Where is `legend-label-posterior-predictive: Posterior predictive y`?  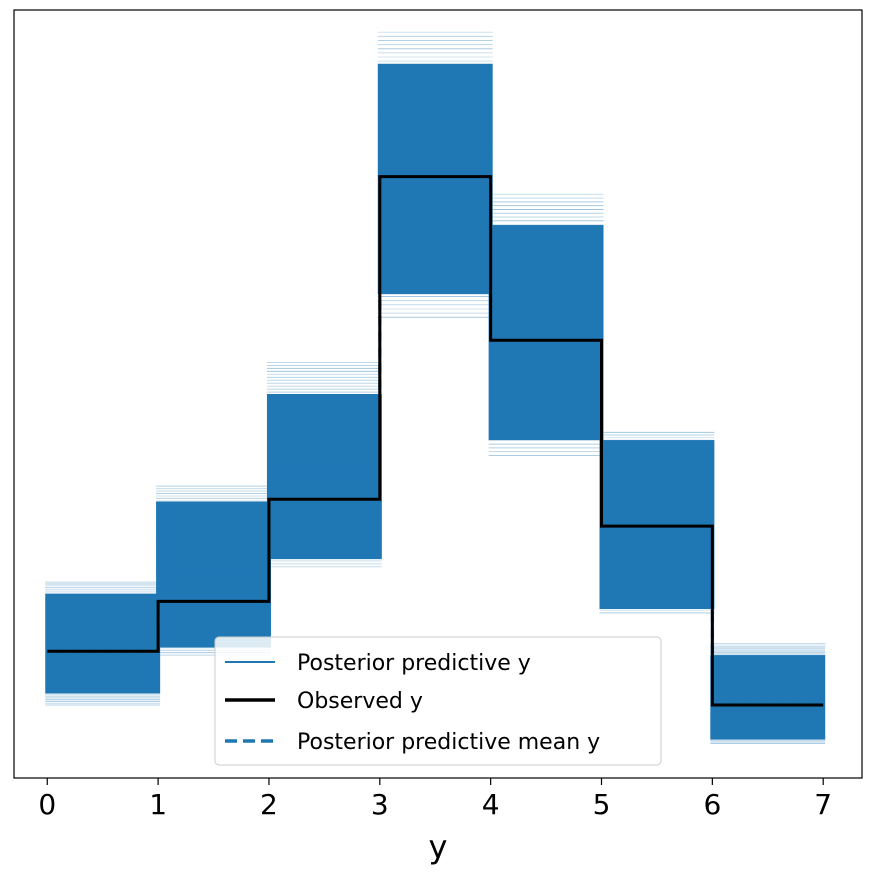
legend-label-posterior-predictive: Posterior predictive y is located at coordinates (414, 663).